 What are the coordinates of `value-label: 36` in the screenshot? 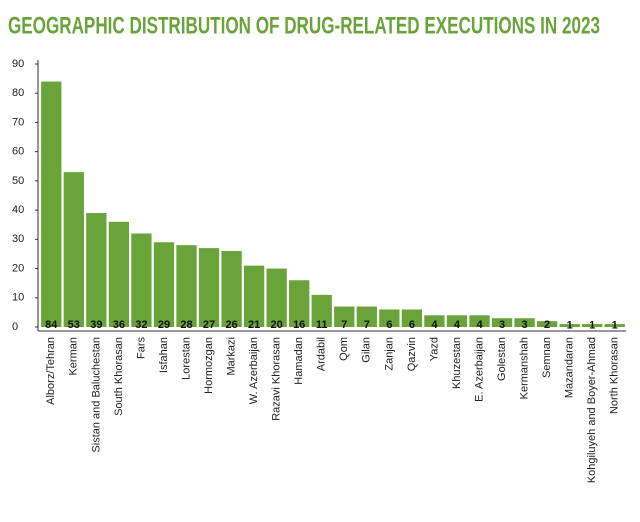 It's located at (119, 325).